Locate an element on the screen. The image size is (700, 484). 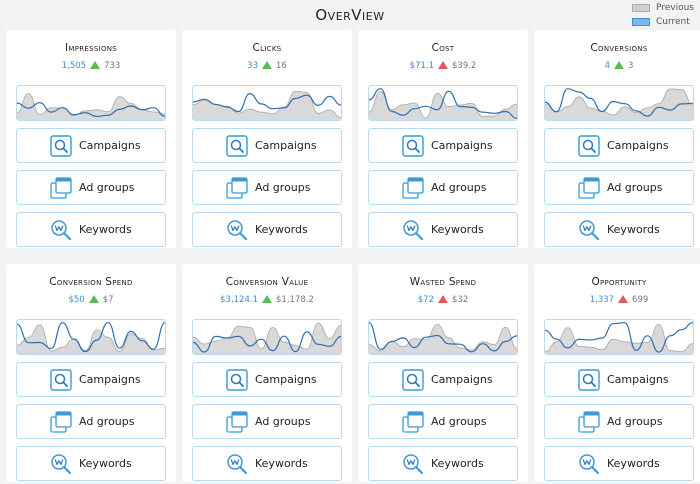
metric-card: Clicks 33 16 Campaigns Ad groups Keywords is located at coordinates (267, 139).